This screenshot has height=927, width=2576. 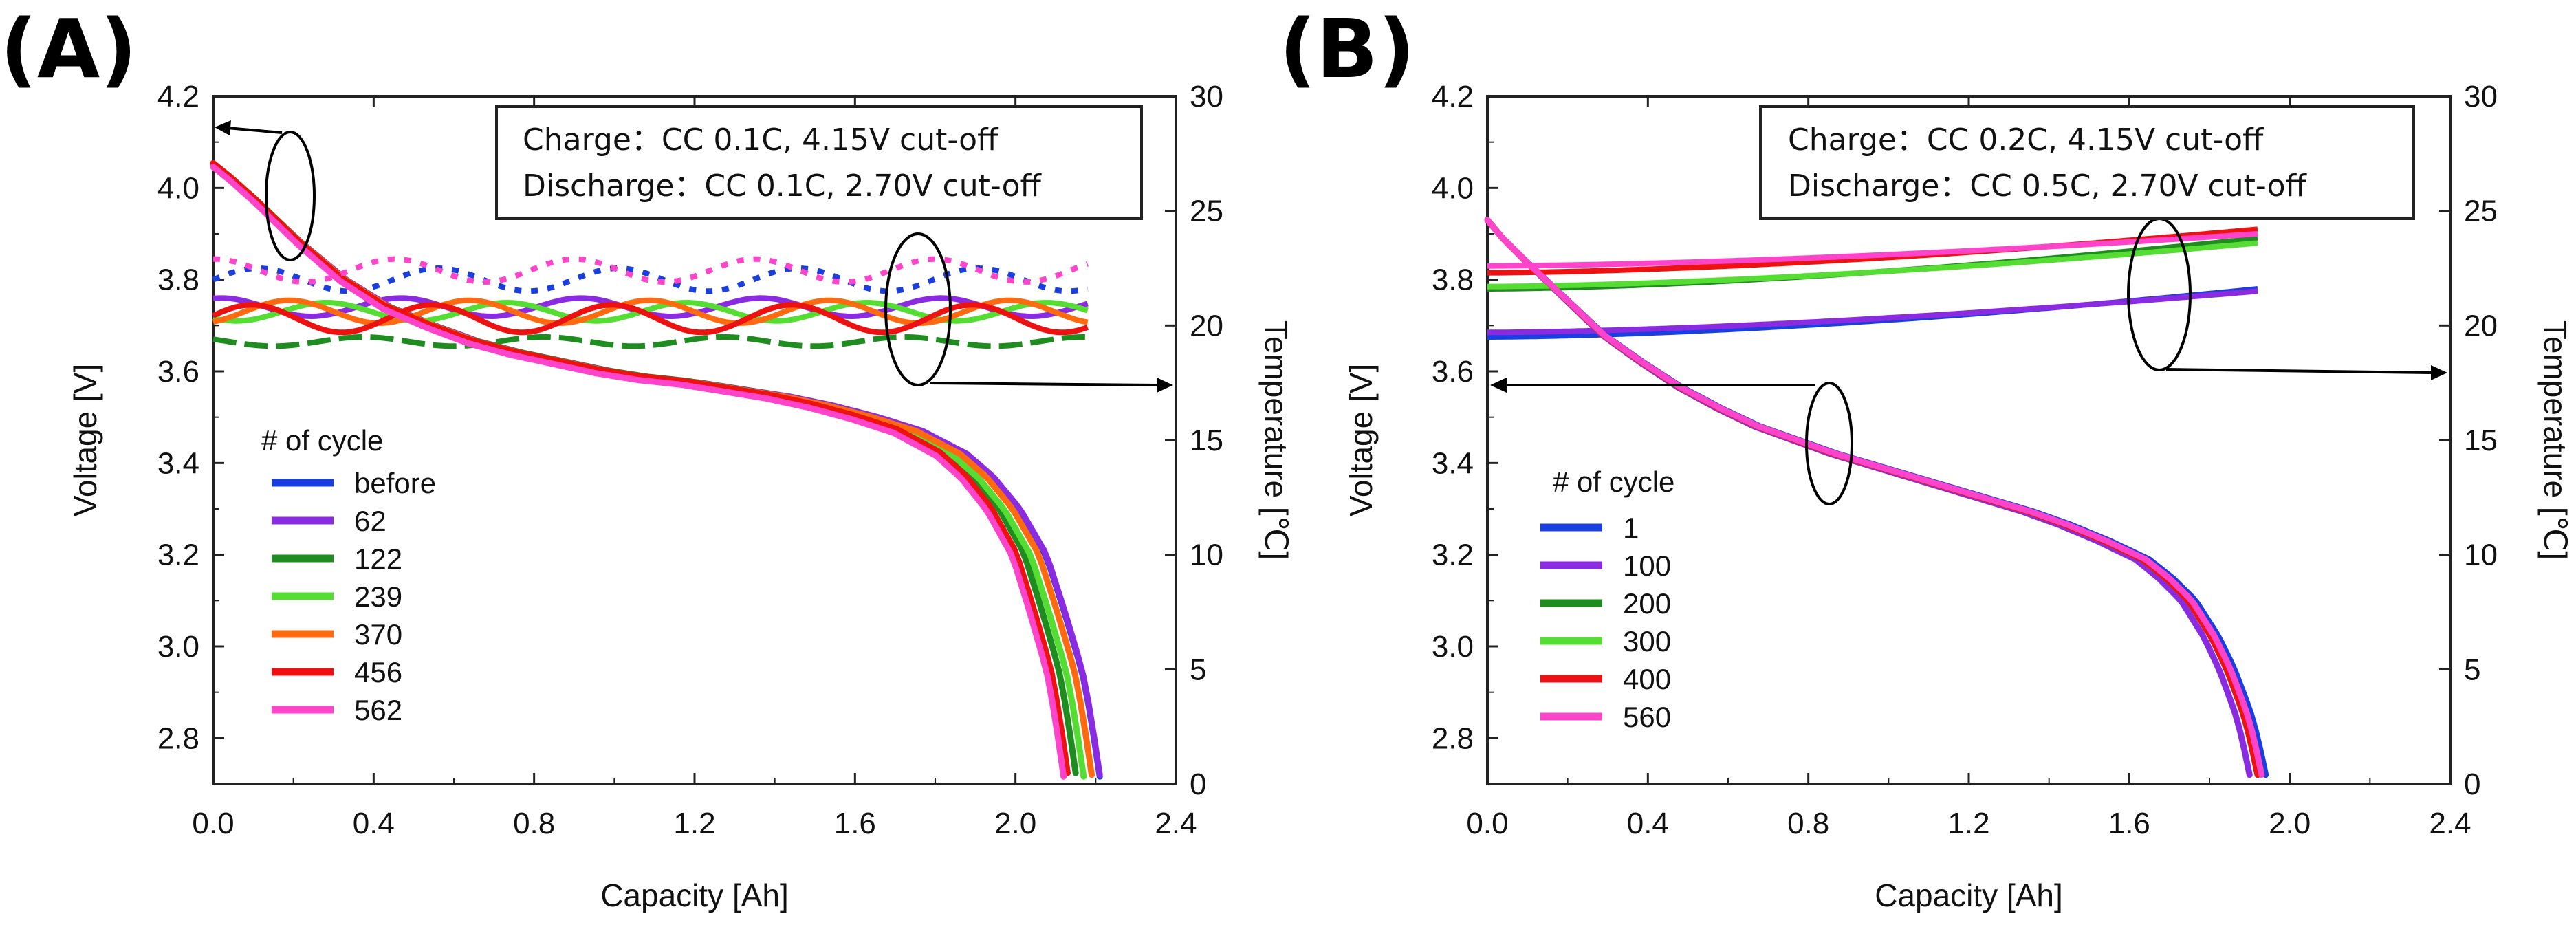 What do you see at coordinates (1647, 565) in the screenshot?
I see `panel-b-legend-label-100: 100` at bounding box center [1647, 565].